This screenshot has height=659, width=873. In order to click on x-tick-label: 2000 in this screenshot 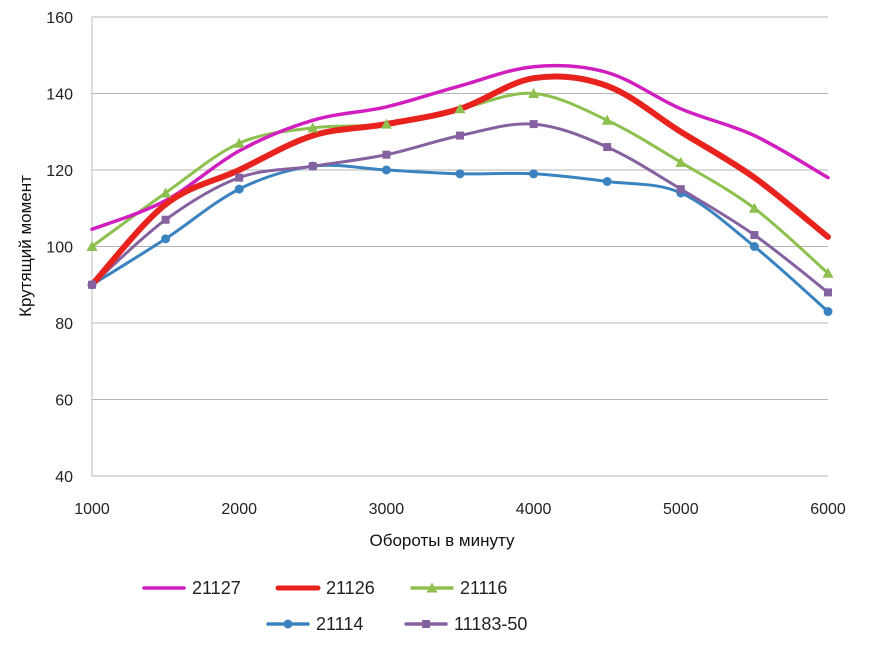, I will do `click(239, 509)`.